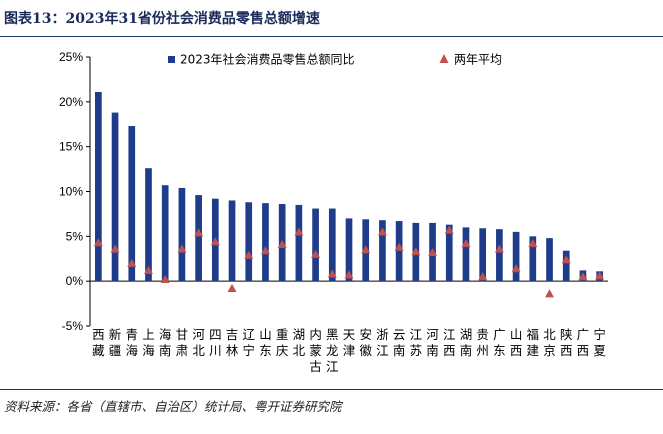 Image resolution: width=663 pixels, height=434 pixels. What do you see at coordinates (331, 36) in the screenshot?
I see `title-divider` at bounding box center [331, 36].